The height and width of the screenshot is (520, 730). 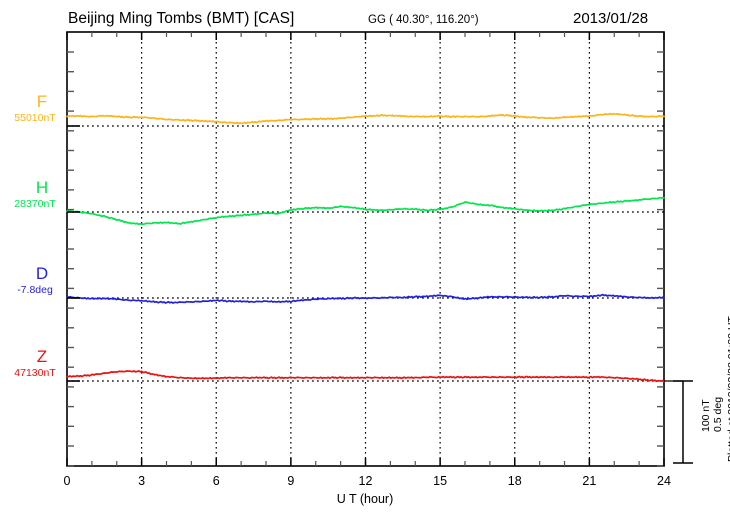 I want to click on observation-date: 2013/01/28, so click(x=611, y=18).